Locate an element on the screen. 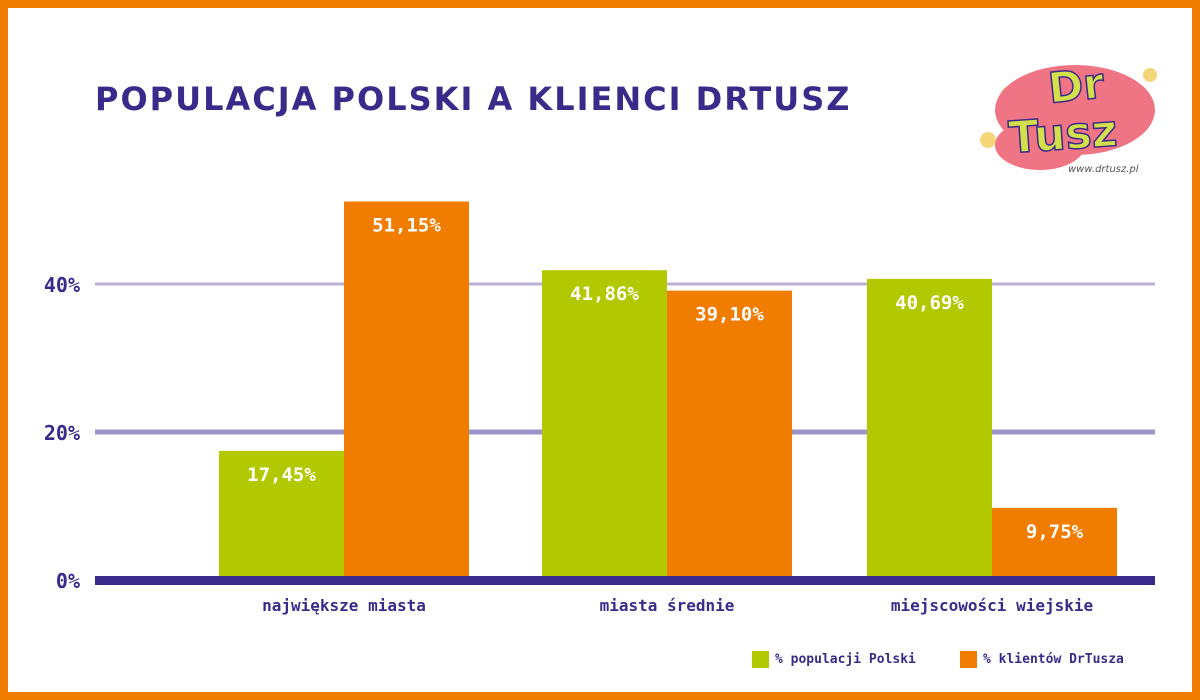 The image size is (1200, 700). bar-value-label: 17,45% is located at coordinates (281, 475).